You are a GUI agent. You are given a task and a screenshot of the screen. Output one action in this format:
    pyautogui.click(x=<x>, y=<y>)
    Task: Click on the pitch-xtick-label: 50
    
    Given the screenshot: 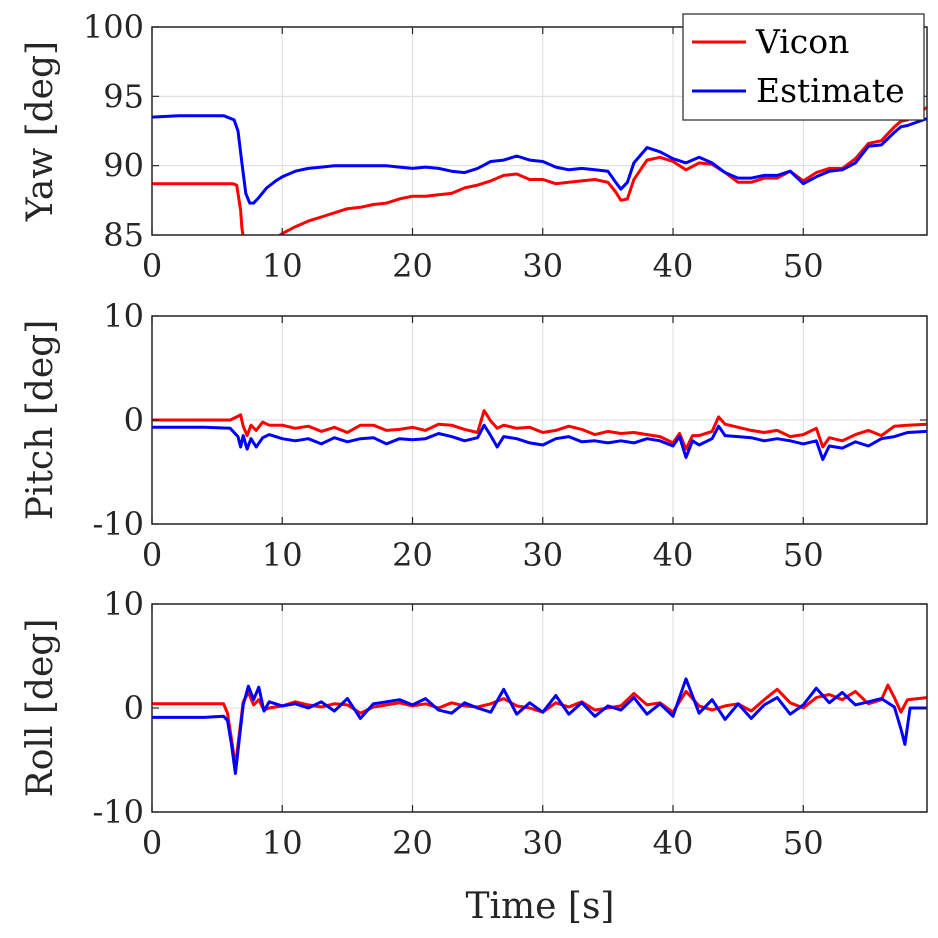 What is the action you would take?
    pyautogui.click(x=803, y=555)
    